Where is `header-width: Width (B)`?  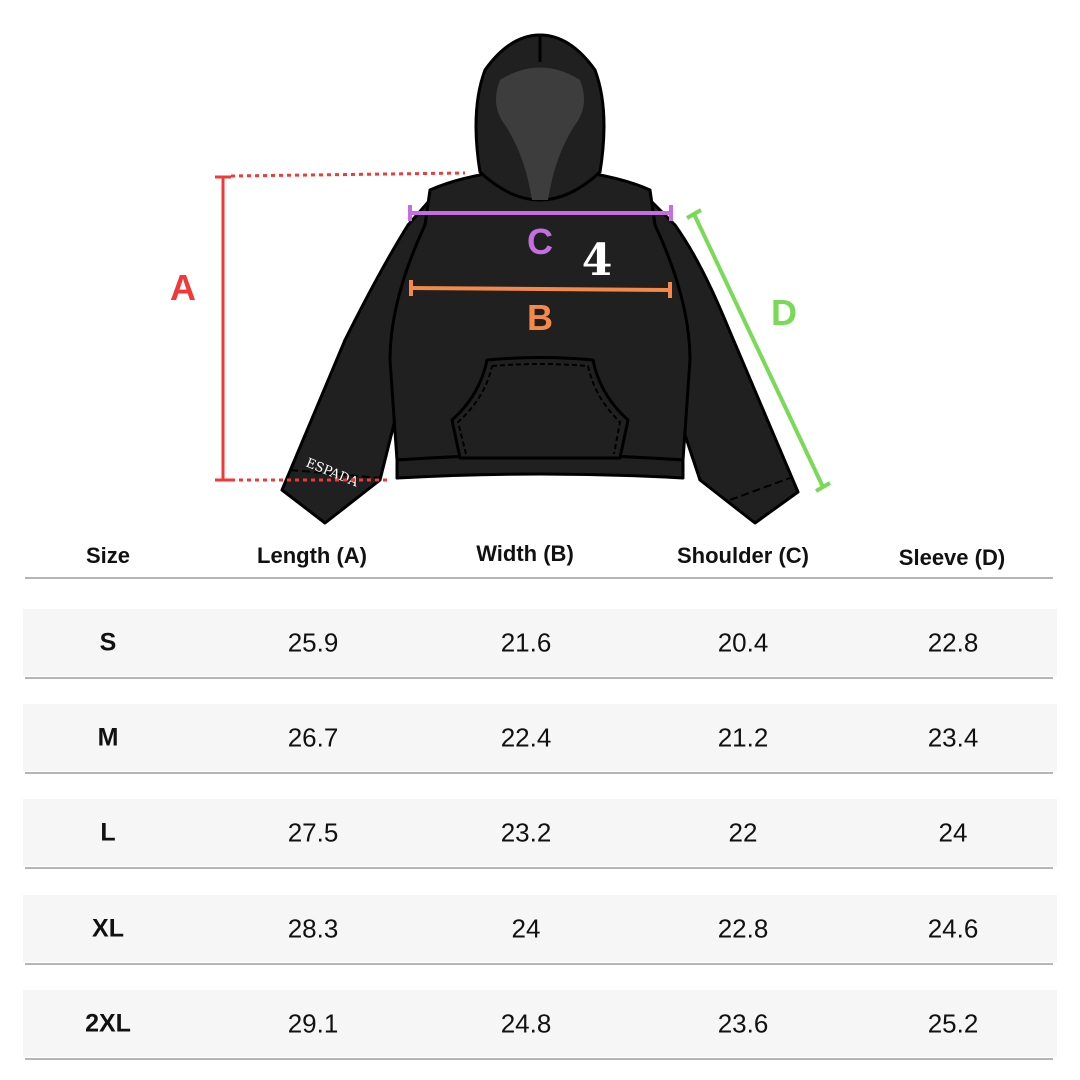 header-width: Width (B) is located at coordinates (525, 553).